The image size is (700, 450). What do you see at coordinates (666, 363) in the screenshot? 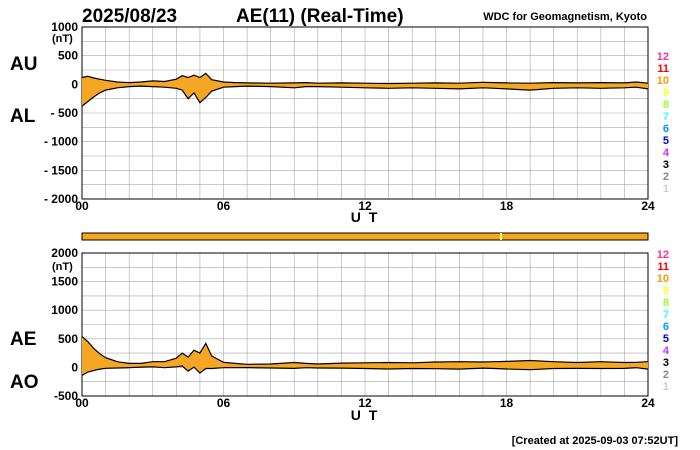
I see `panel2-station-count-3: 3` at bounding box center [666, 363].